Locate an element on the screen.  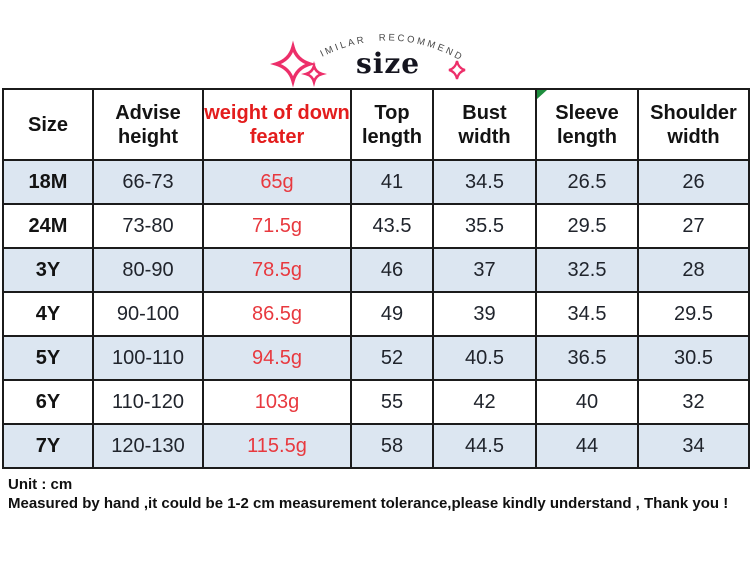
cell-top: 55 is located at coordinates (392, 402).